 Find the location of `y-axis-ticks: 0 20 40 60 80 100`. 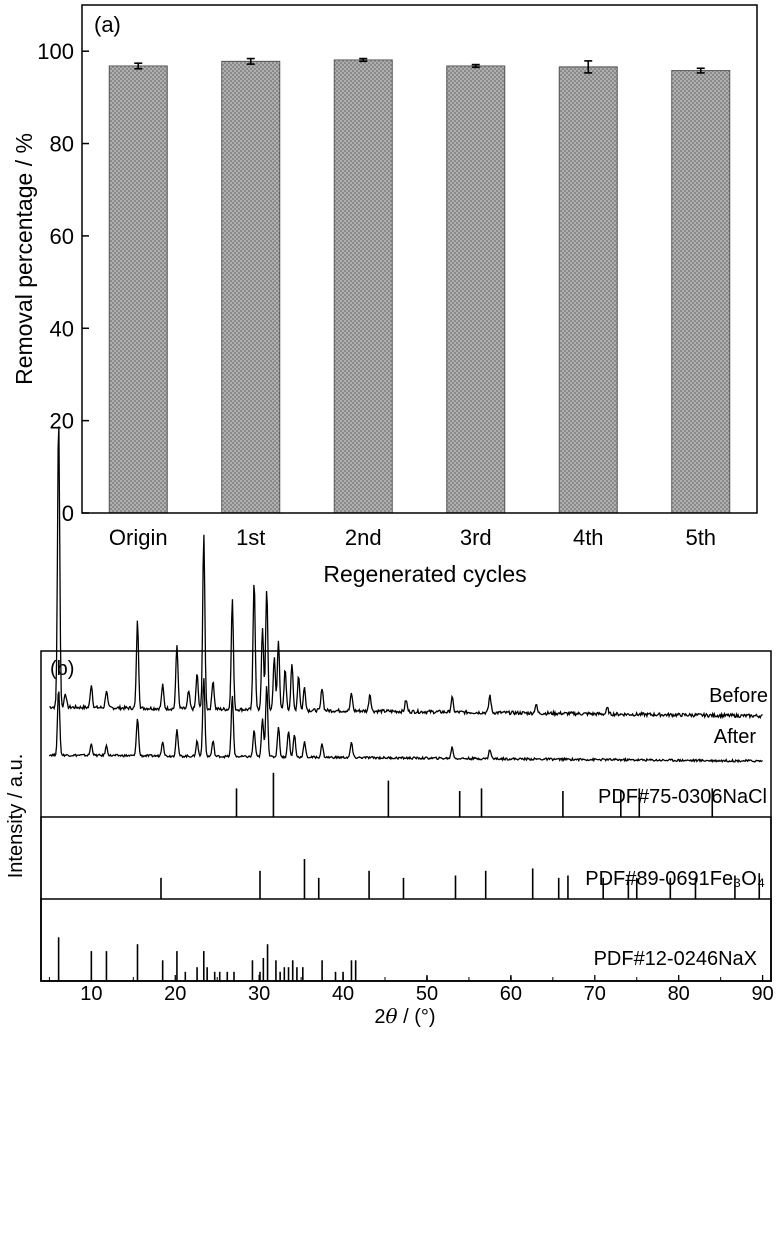

y-axis-ticks: 0 20 40 60 80 100 is located at coordinates (63, 282).